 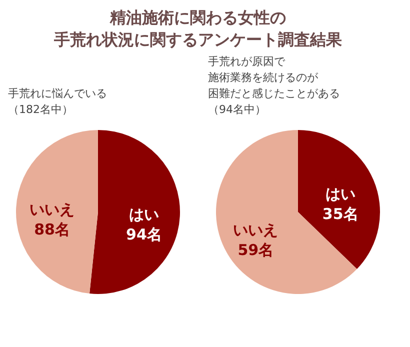 I want to click on chart-title: 精油施術に関わる女性の手荒れ状況に関するアンケート調査結果, so click(x=198, y=28).